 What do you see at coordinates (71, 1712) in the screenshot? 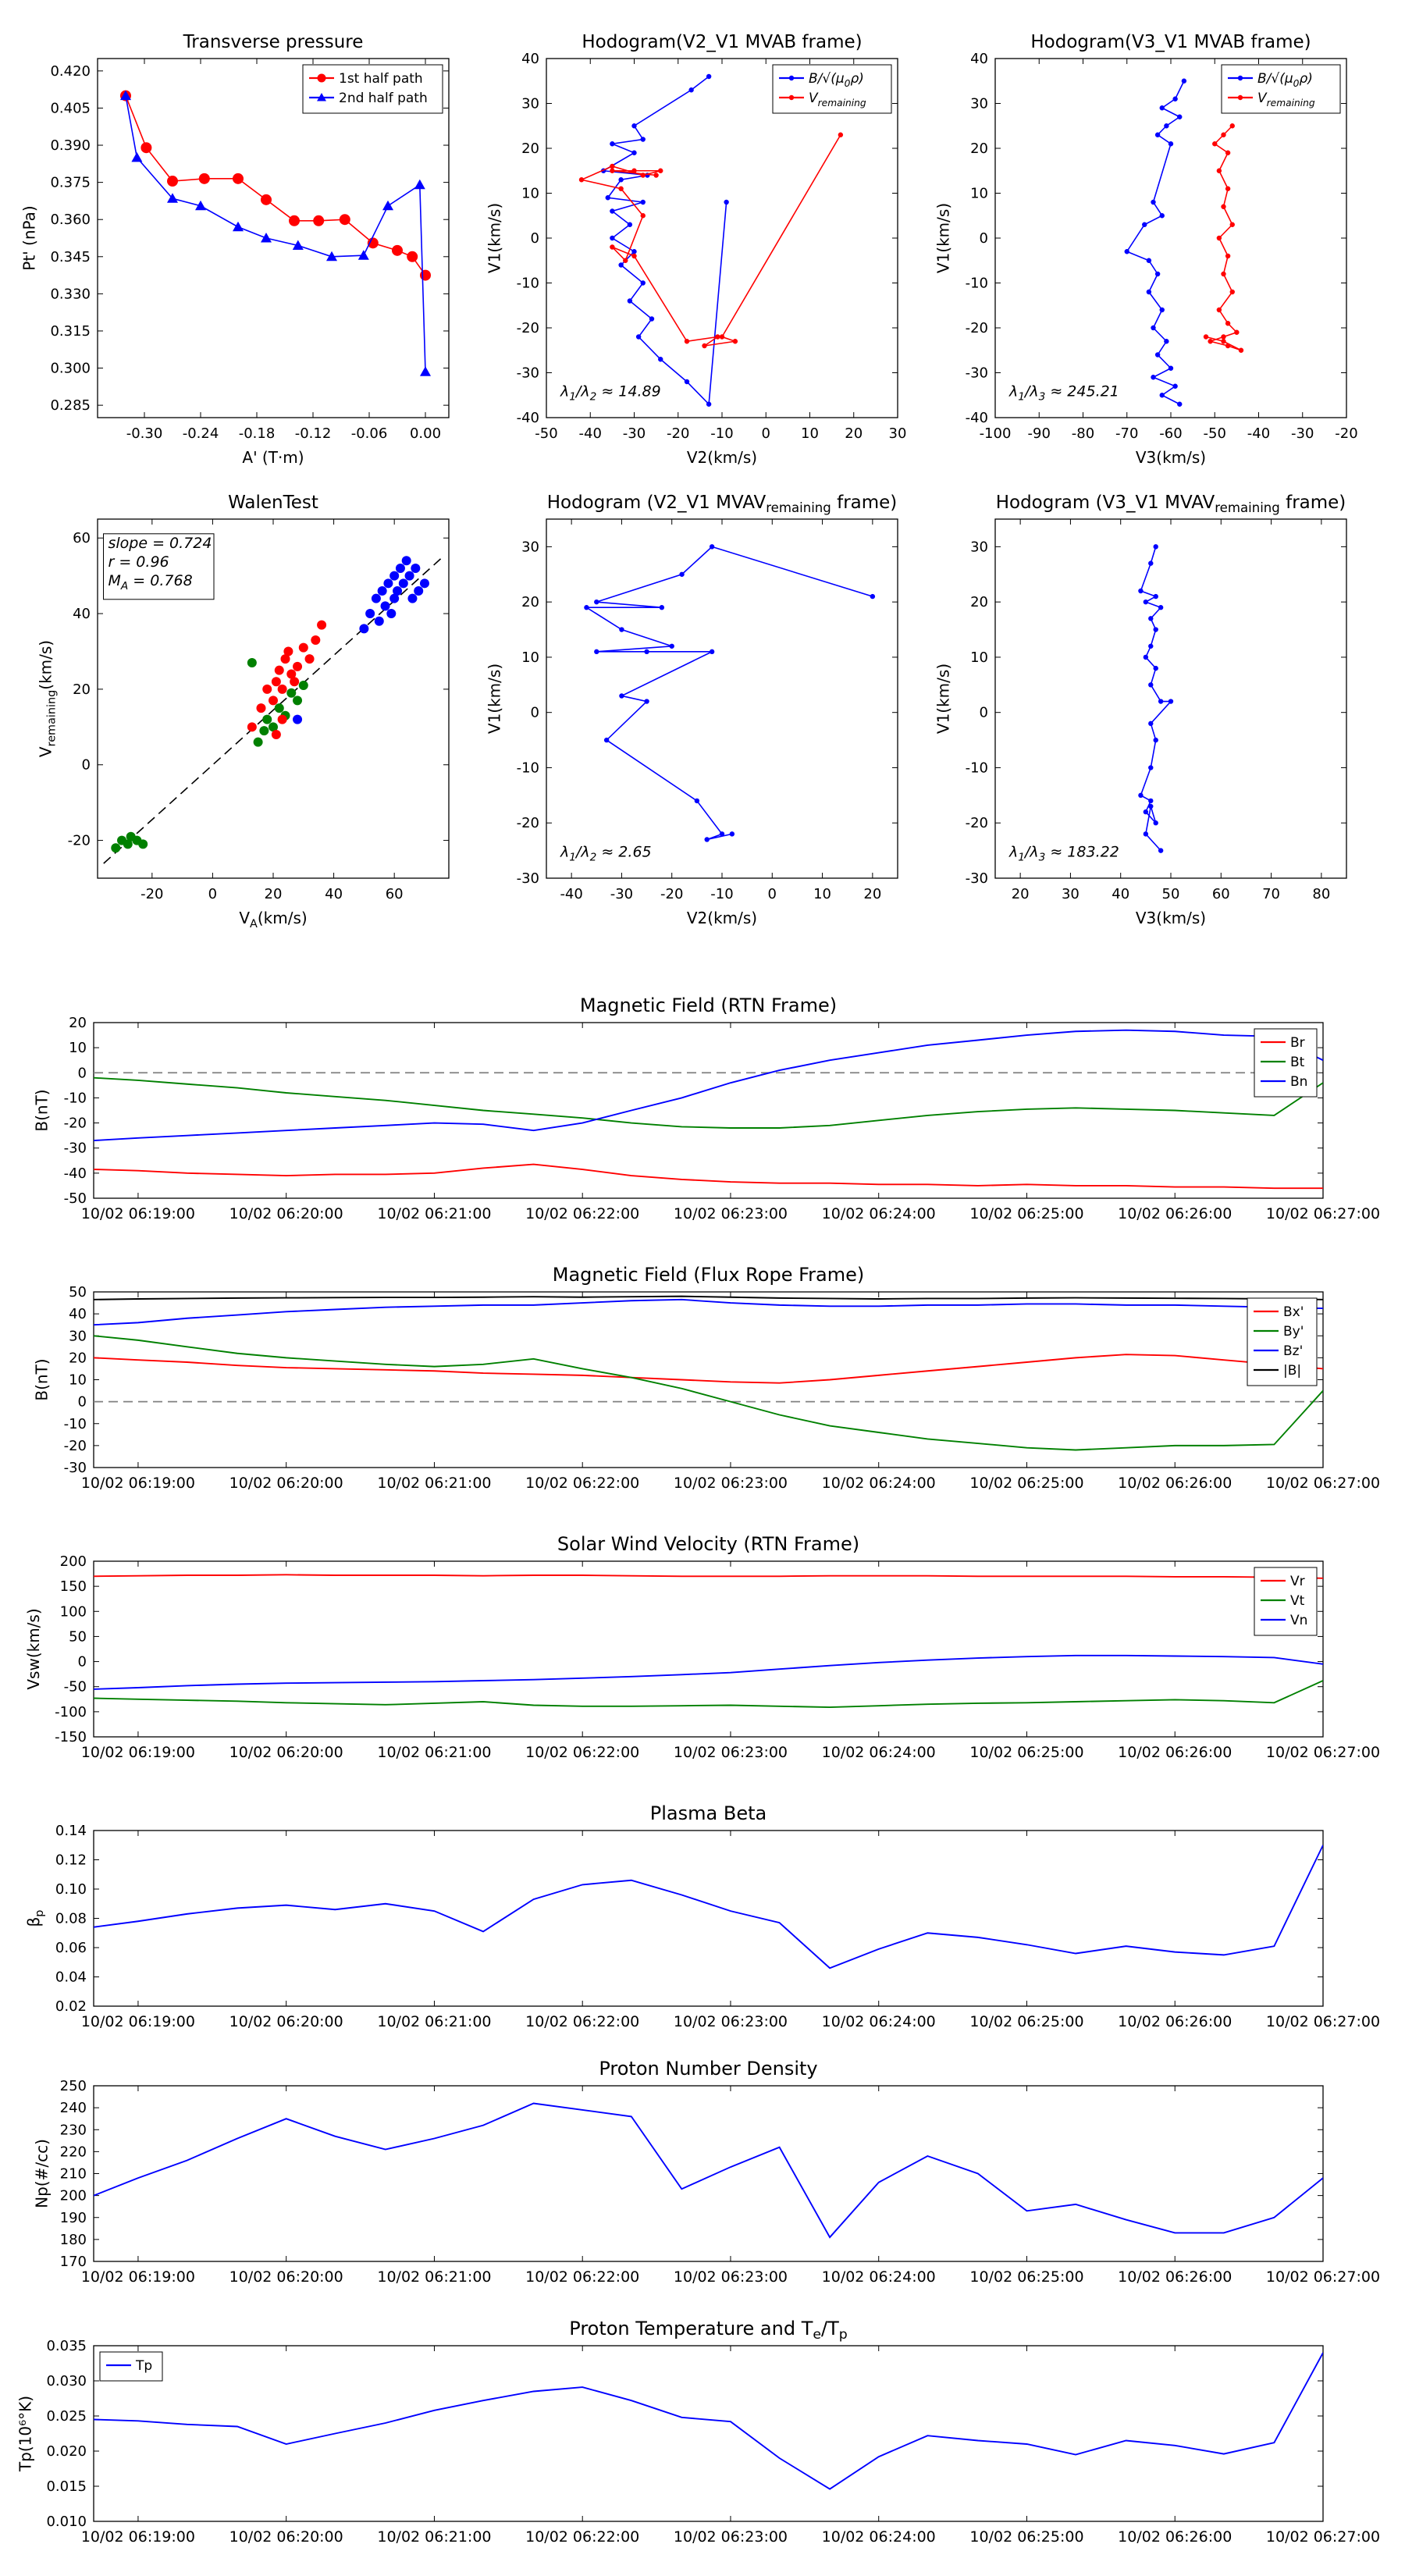
I see `y-tick-label: -100` at bounding box center [71, 1712].